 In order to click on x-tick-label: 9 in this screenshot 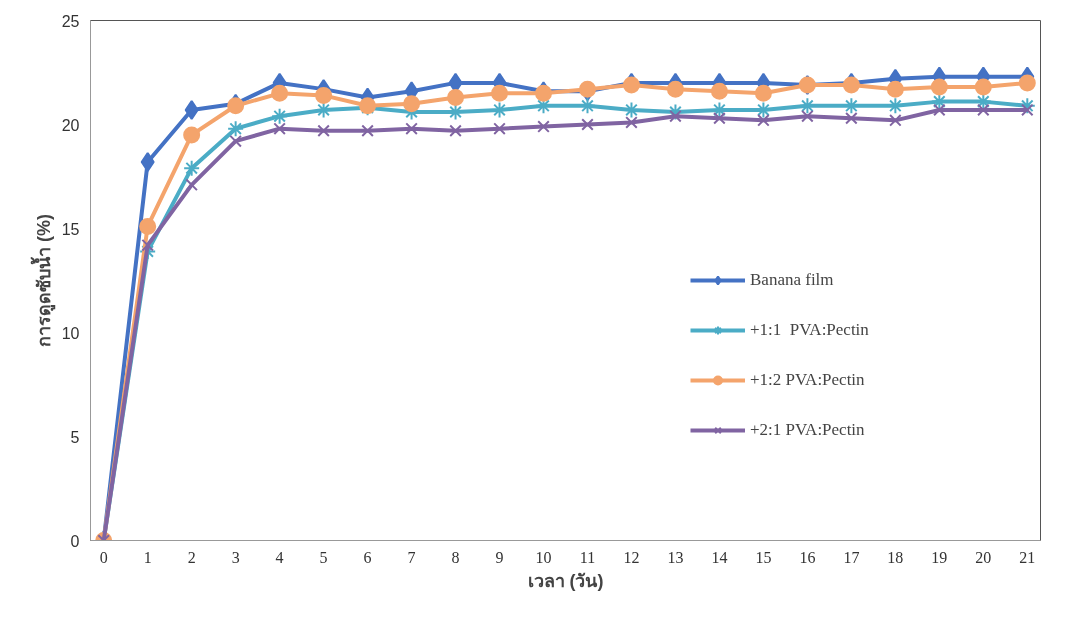, I will do `click(499, 557)`.